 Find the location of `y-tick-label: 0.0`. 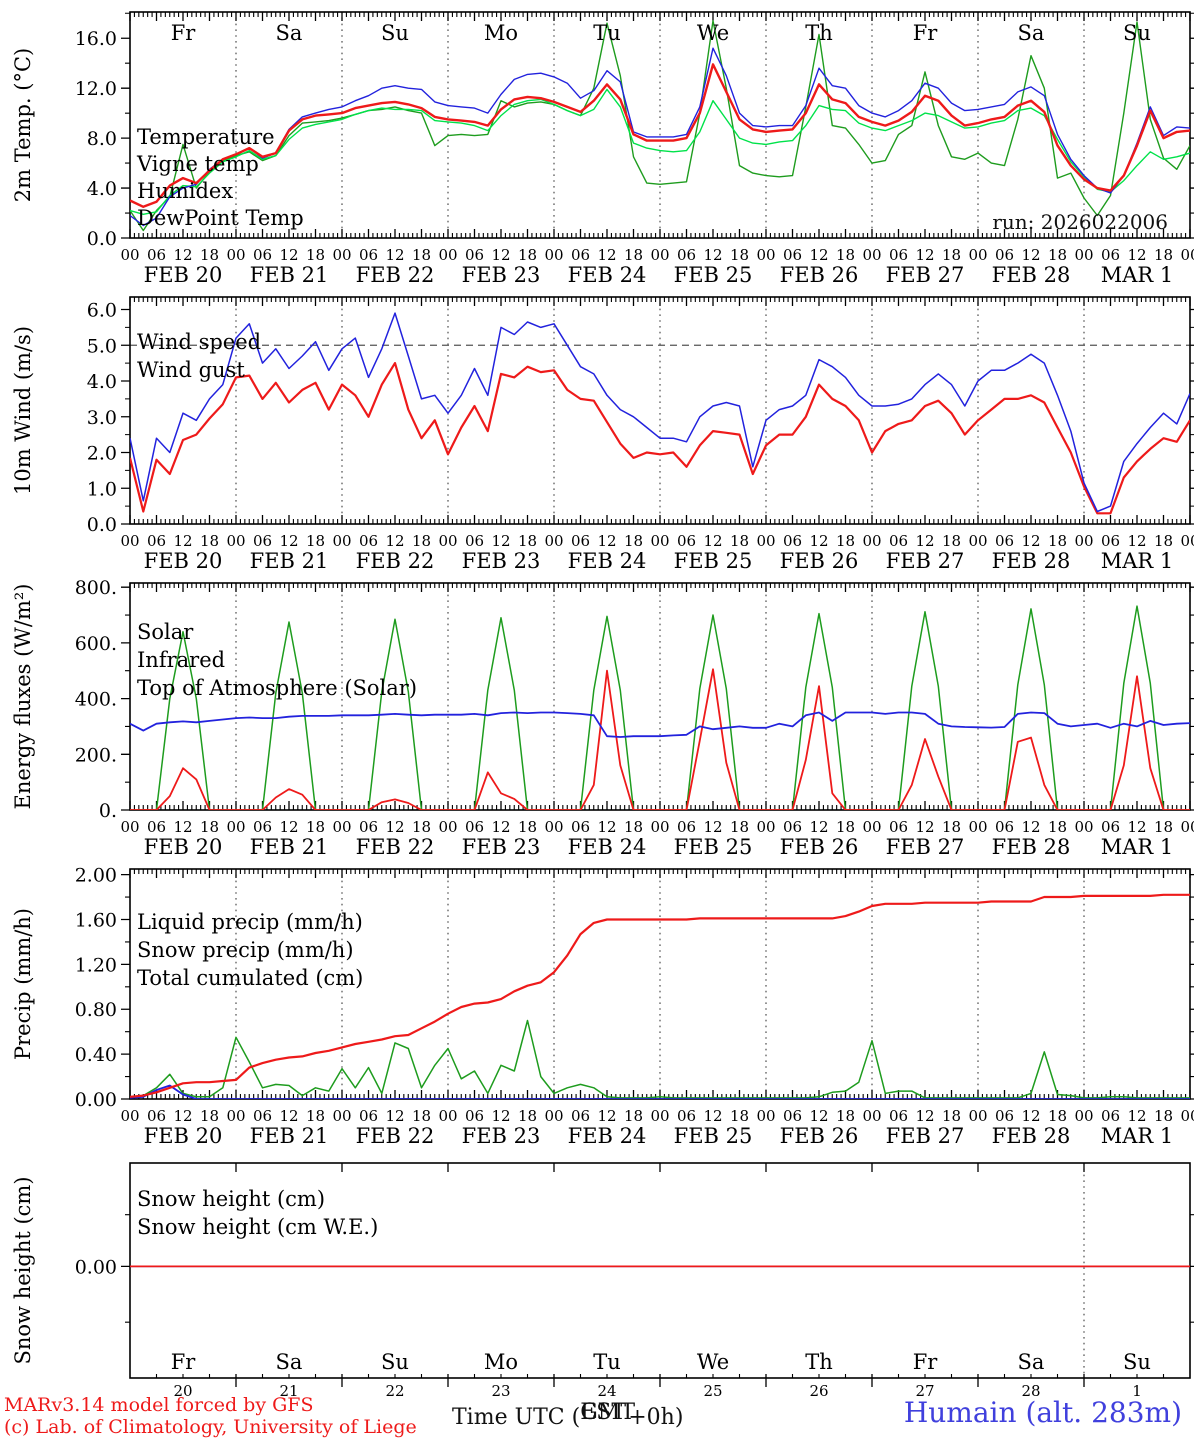

y-tick-label: 0.0 is located at coordinates (102, 239).